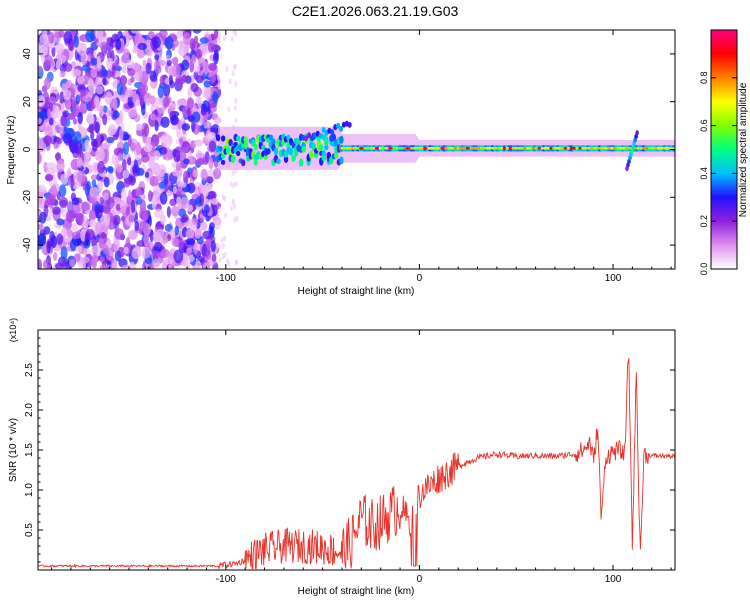 The height and width of the screenshot is (600, 750). I want to click on x-tick-label: -100, so click(226, 278).